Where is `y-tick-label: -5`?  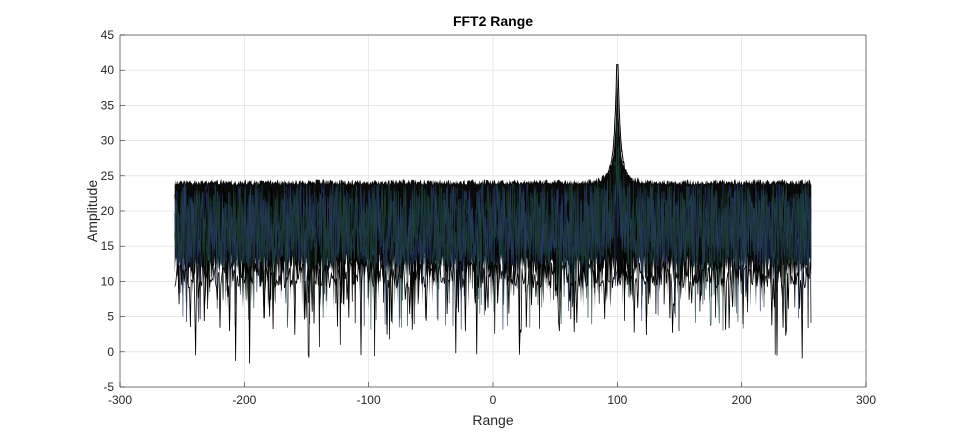 y-tick-label: -5 is located at coordinates (108, 387).